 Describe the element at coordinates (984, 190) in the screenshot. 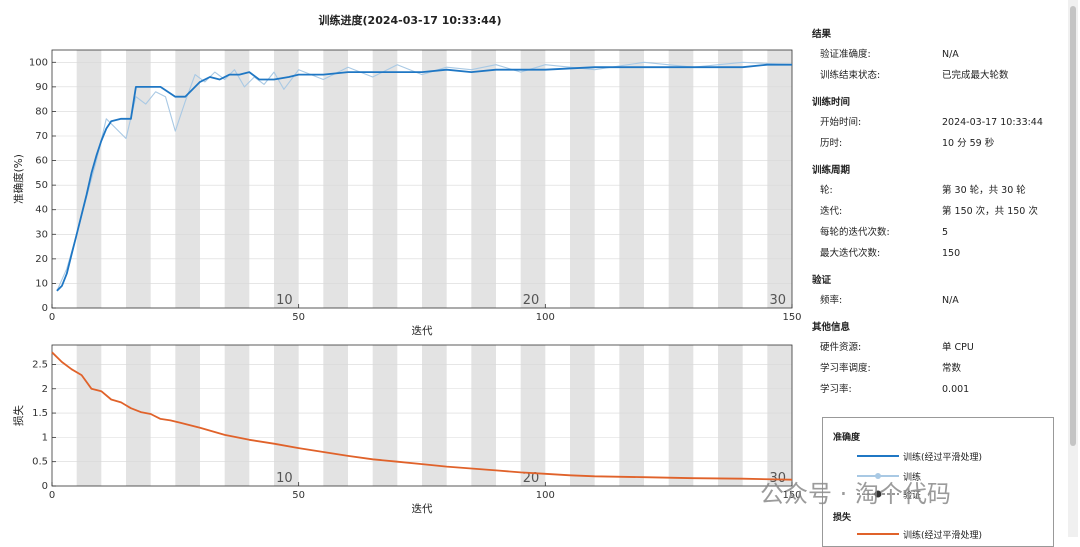

I see `info-value: 第 30 轮，共 30 轮` at that location.